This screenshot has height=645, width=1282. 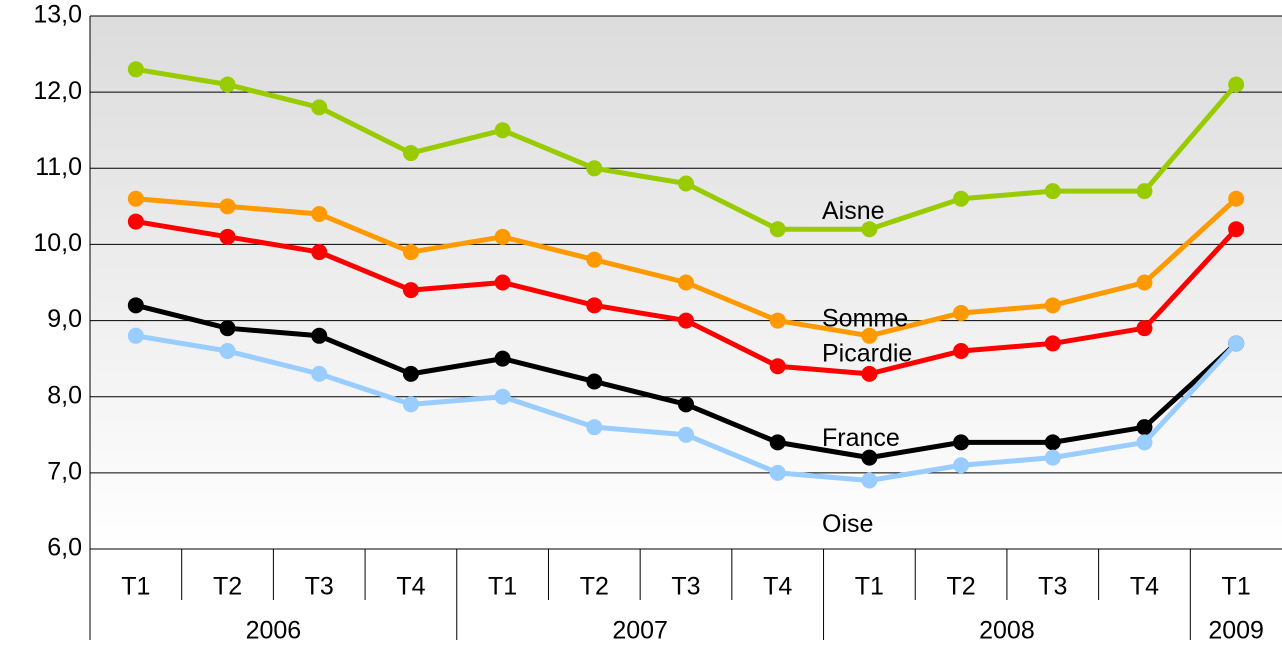 I want to click on y-tick-label: 13,0, so click(x=57, y=15).